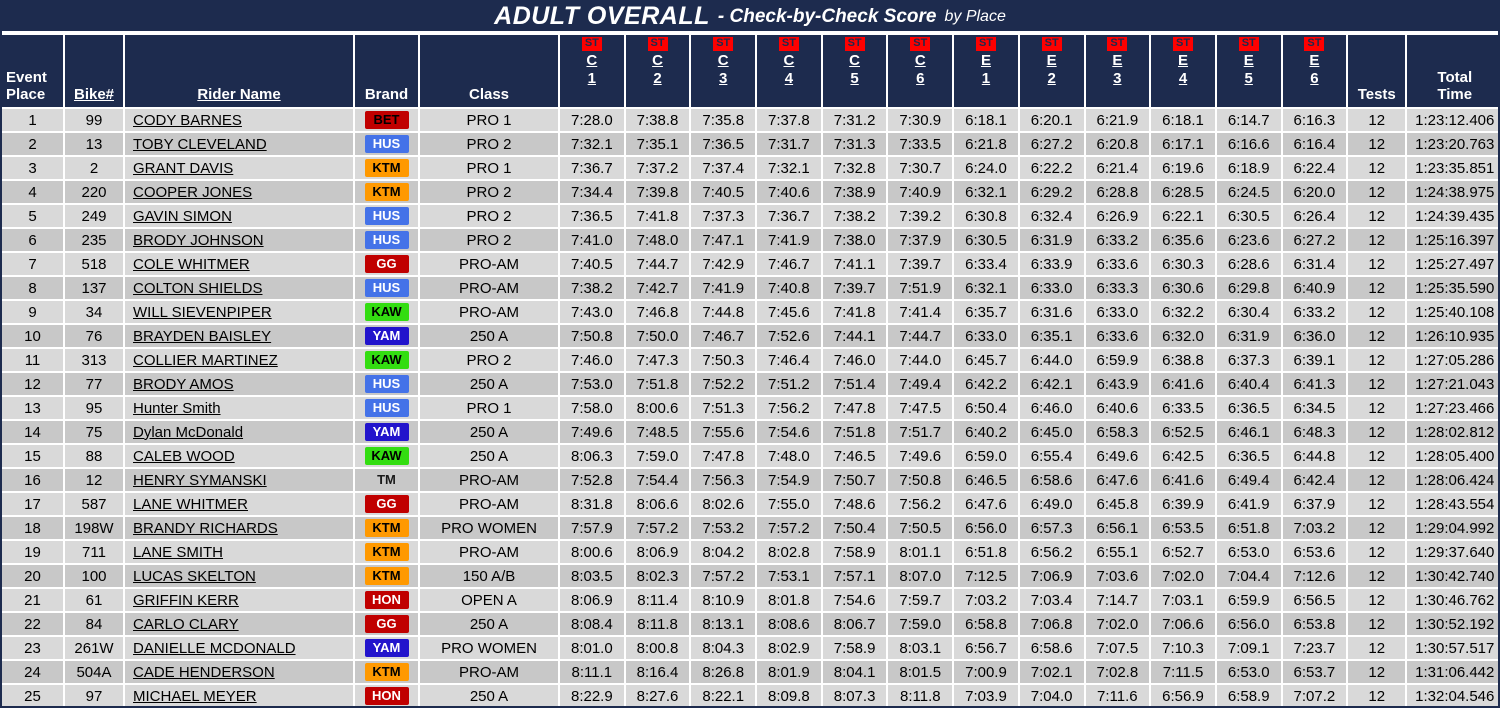 The image size is (1500, 708). Describe the element at coordinates (198, 288) in the screenshot. I see `rider-name-link: COLTON SHIELDS` at that location.